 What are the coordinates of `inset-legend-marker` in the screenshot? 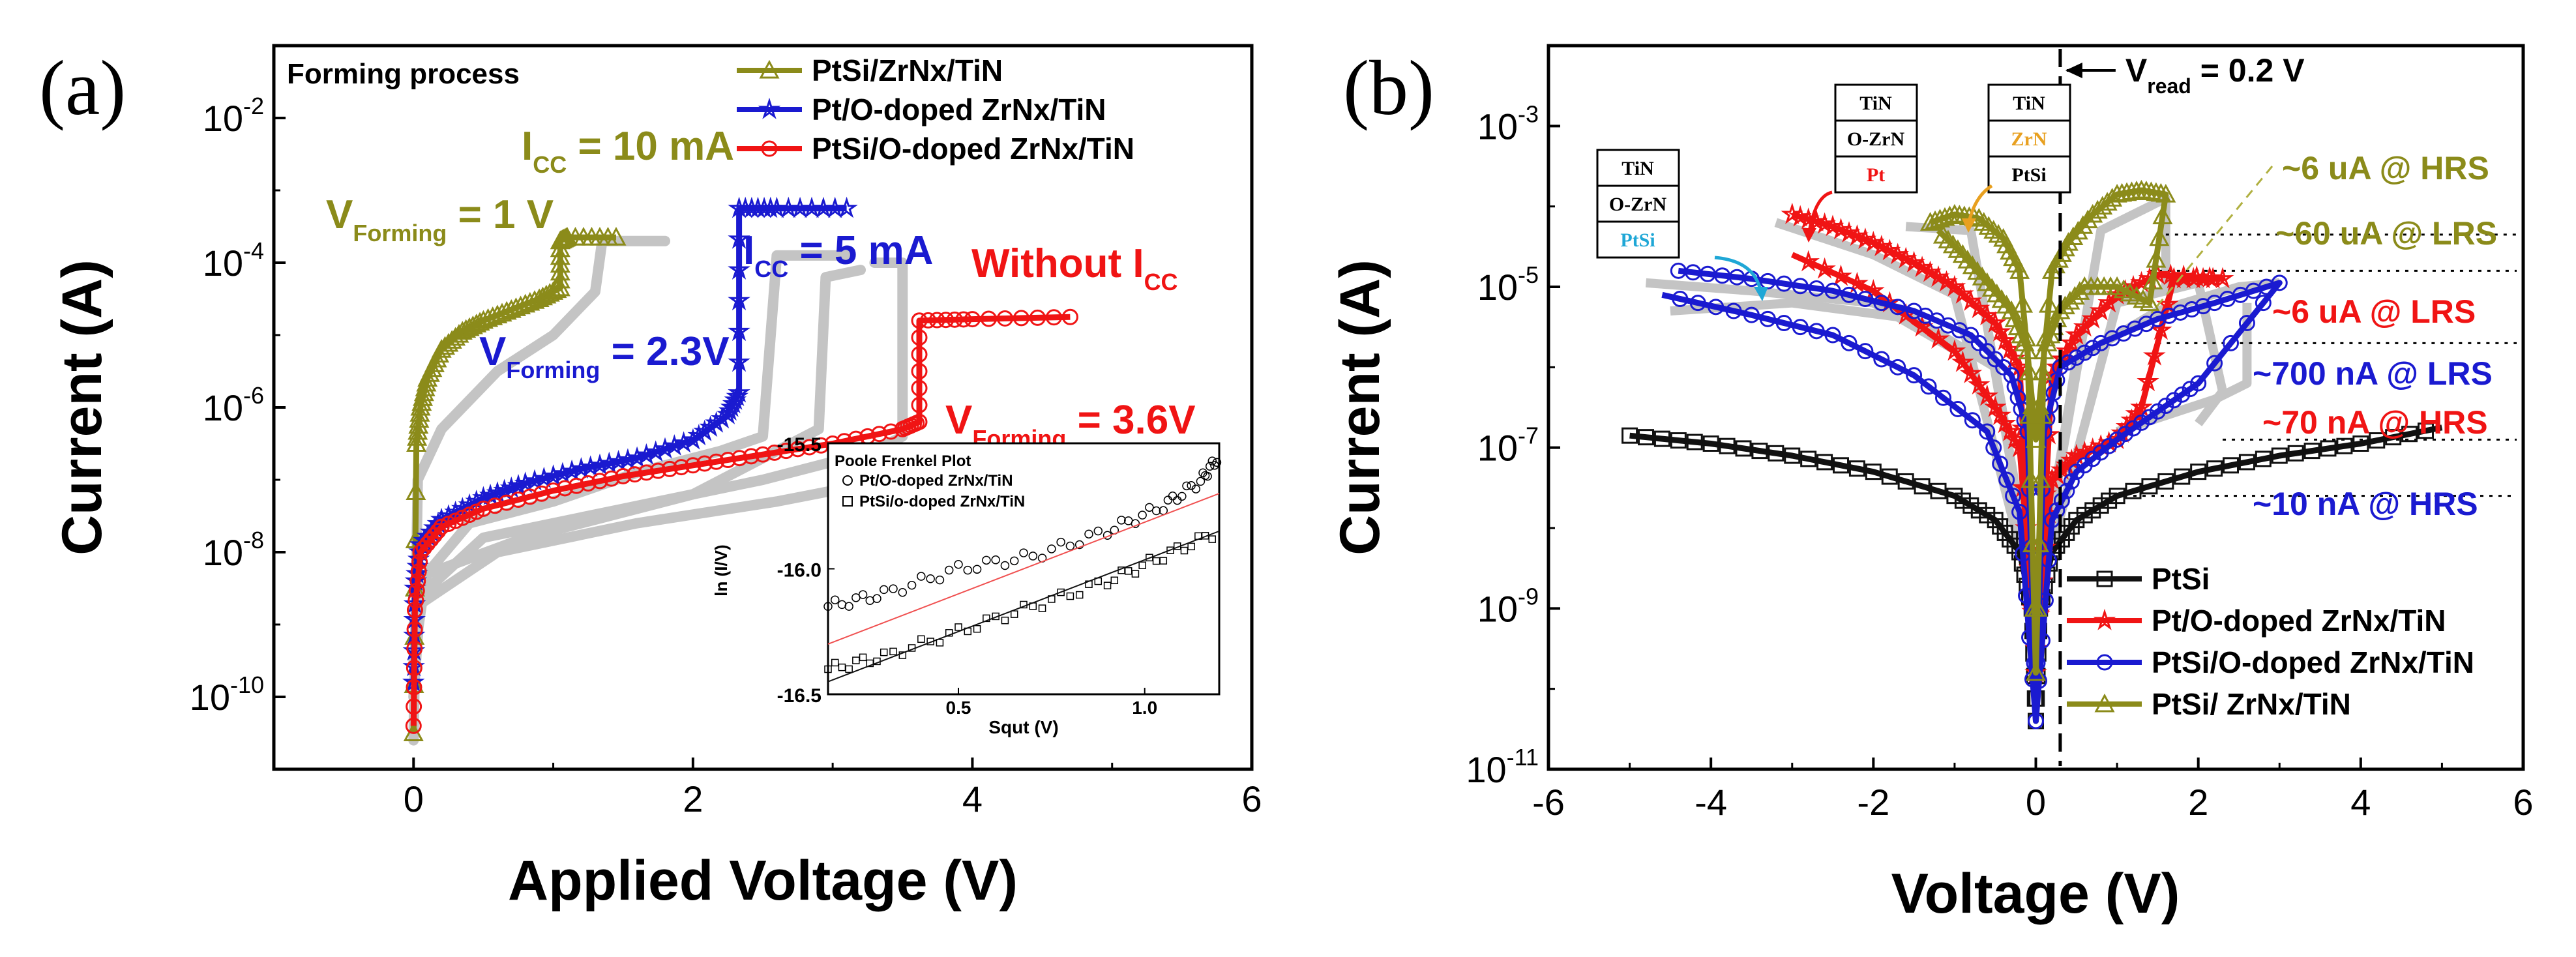 It's located at (847, 481).